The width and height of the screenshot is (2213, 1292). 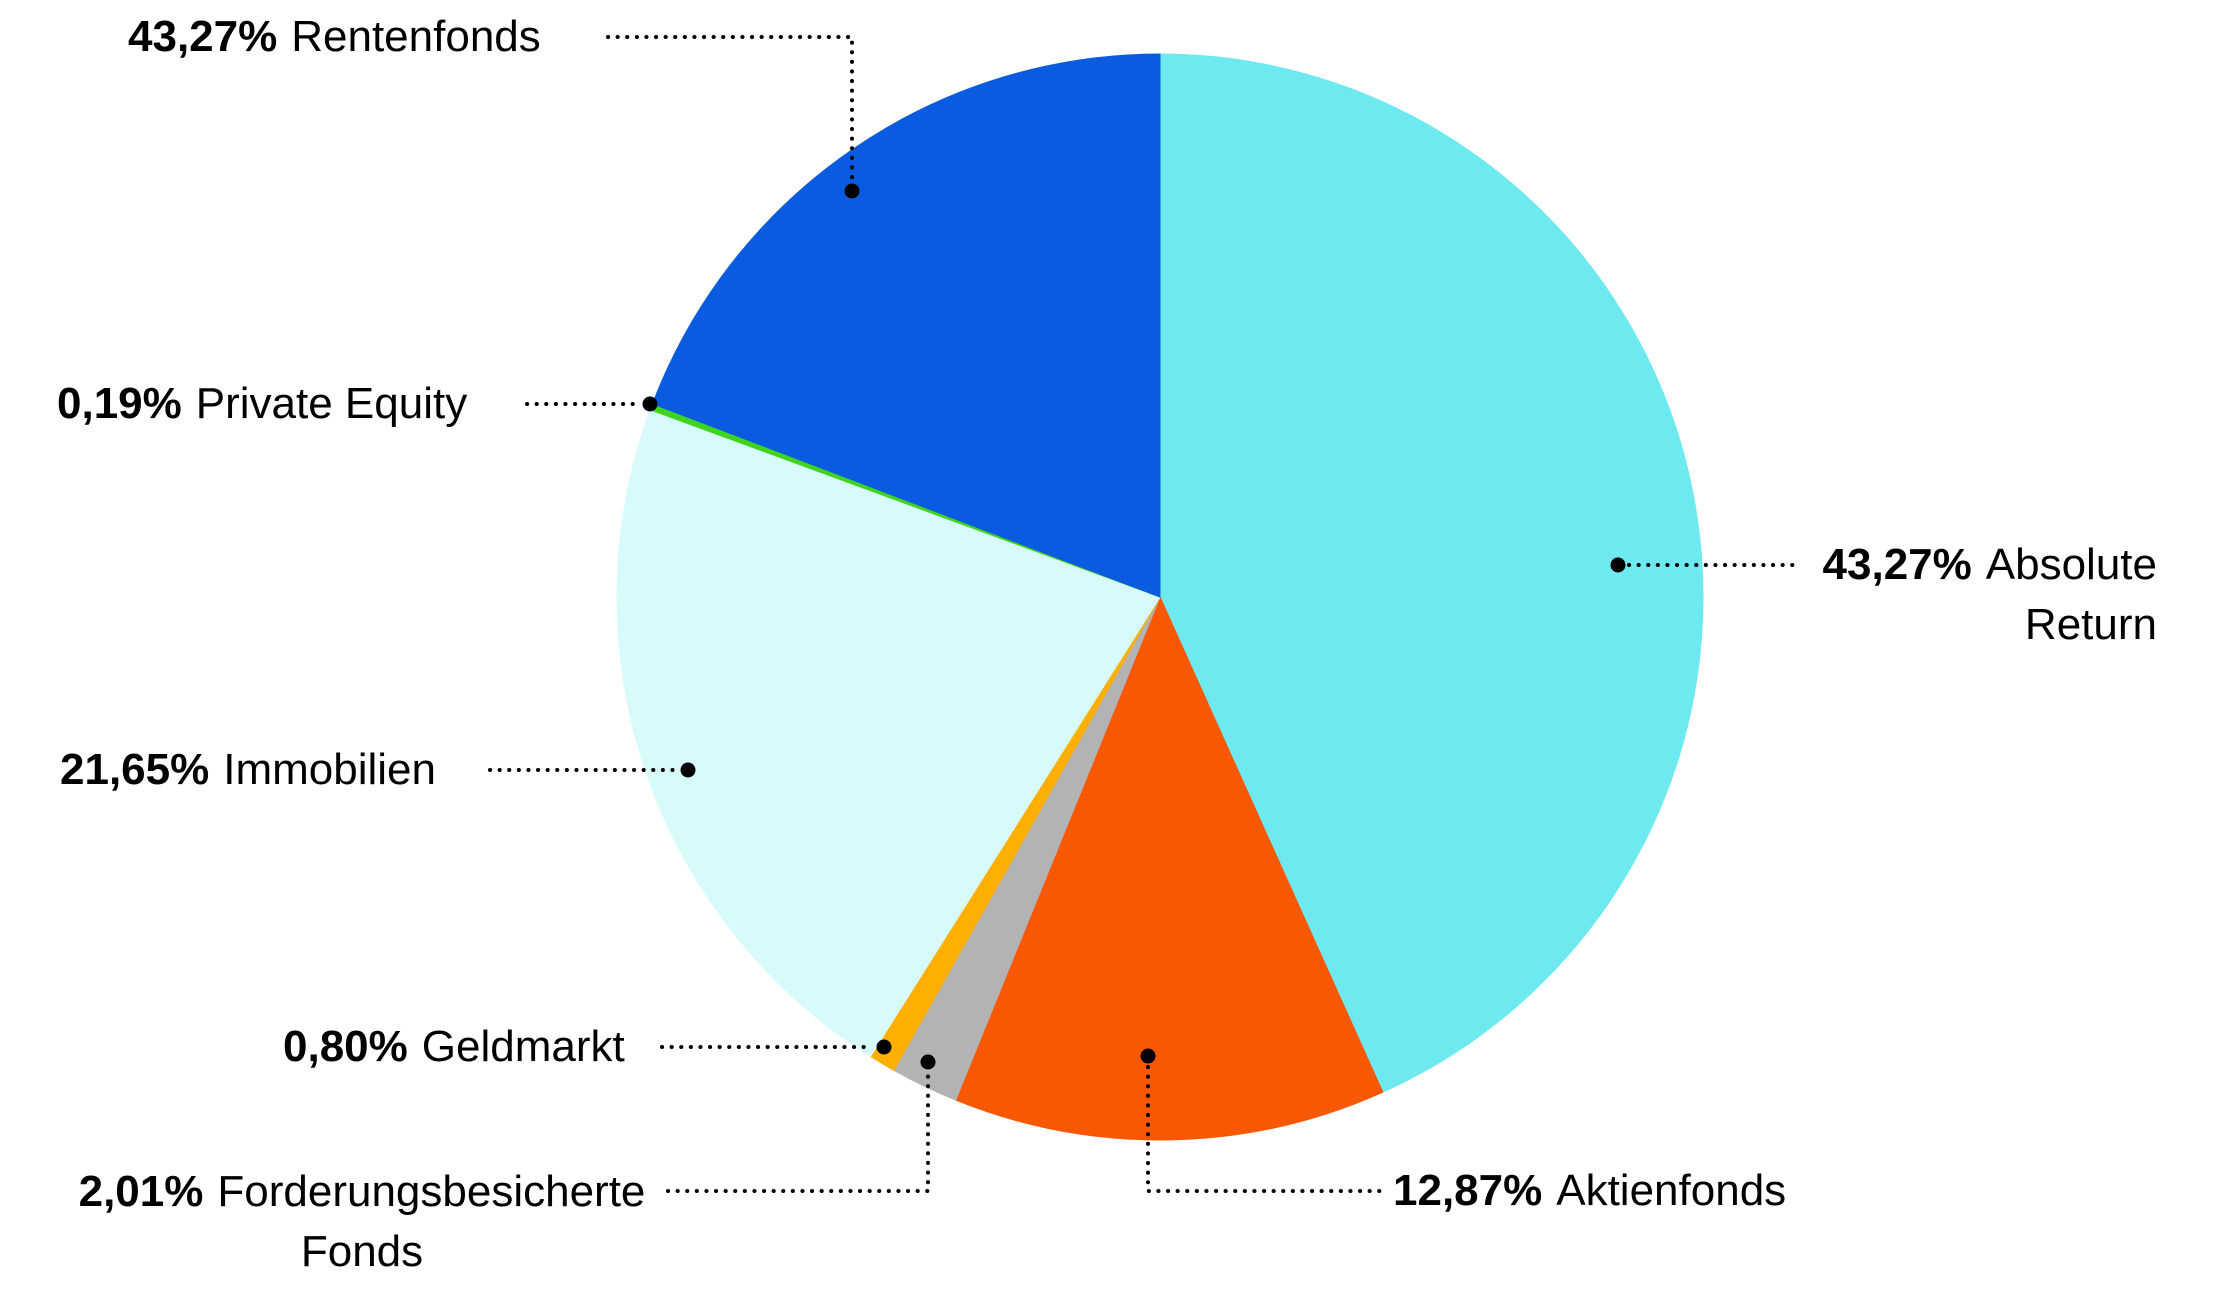 I want to click on leader-line-rentenfonds, so click(x=730, y=108).